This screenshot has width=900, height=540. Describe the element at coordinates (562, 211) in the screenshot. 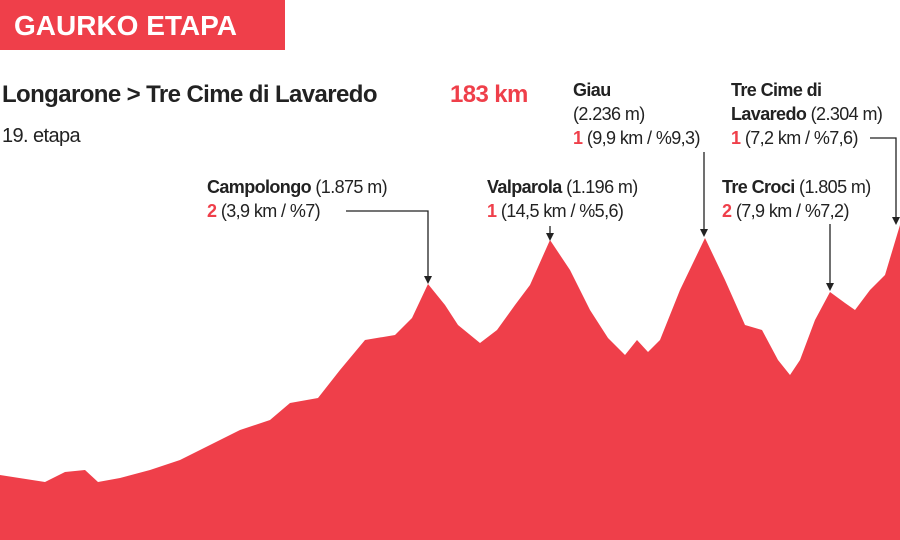

I see `climb-detail-text: (14,5 km / %5,6)` at that location.